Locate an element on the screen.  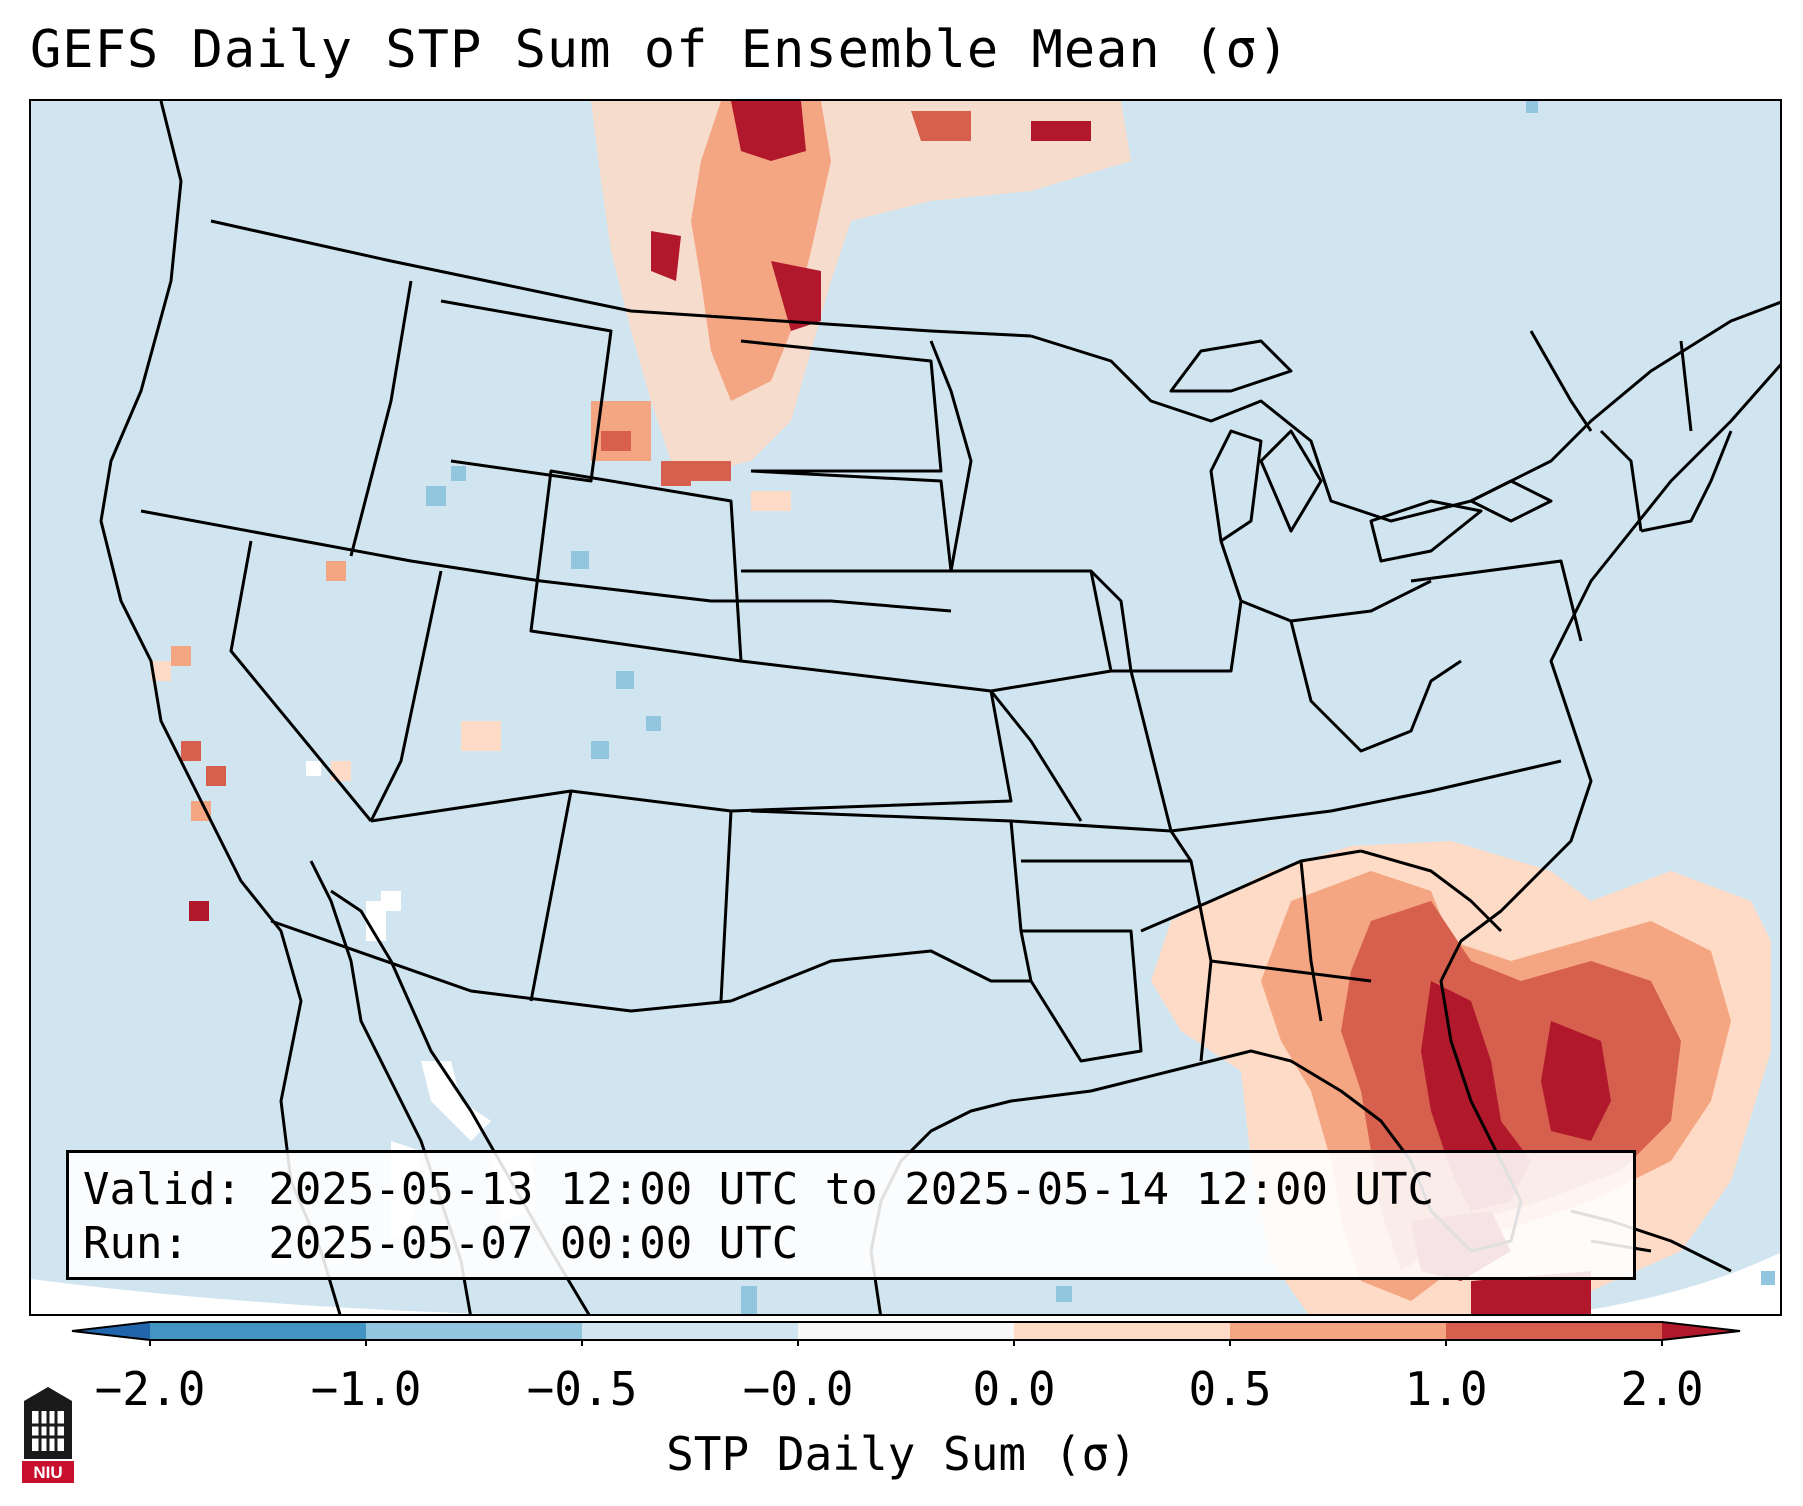
colorbar-extend-high is located at coordinates (1701, 1331).